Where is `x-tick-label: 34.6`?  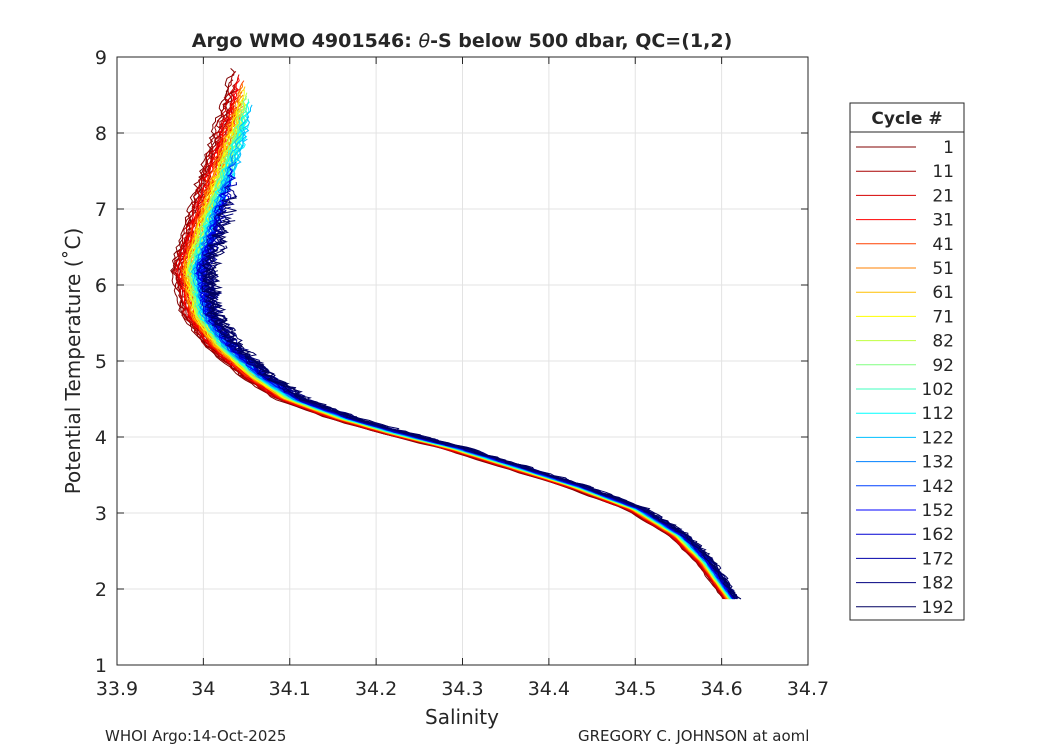
x-tick-label: 34.6 is located at coordinates (721, 689).